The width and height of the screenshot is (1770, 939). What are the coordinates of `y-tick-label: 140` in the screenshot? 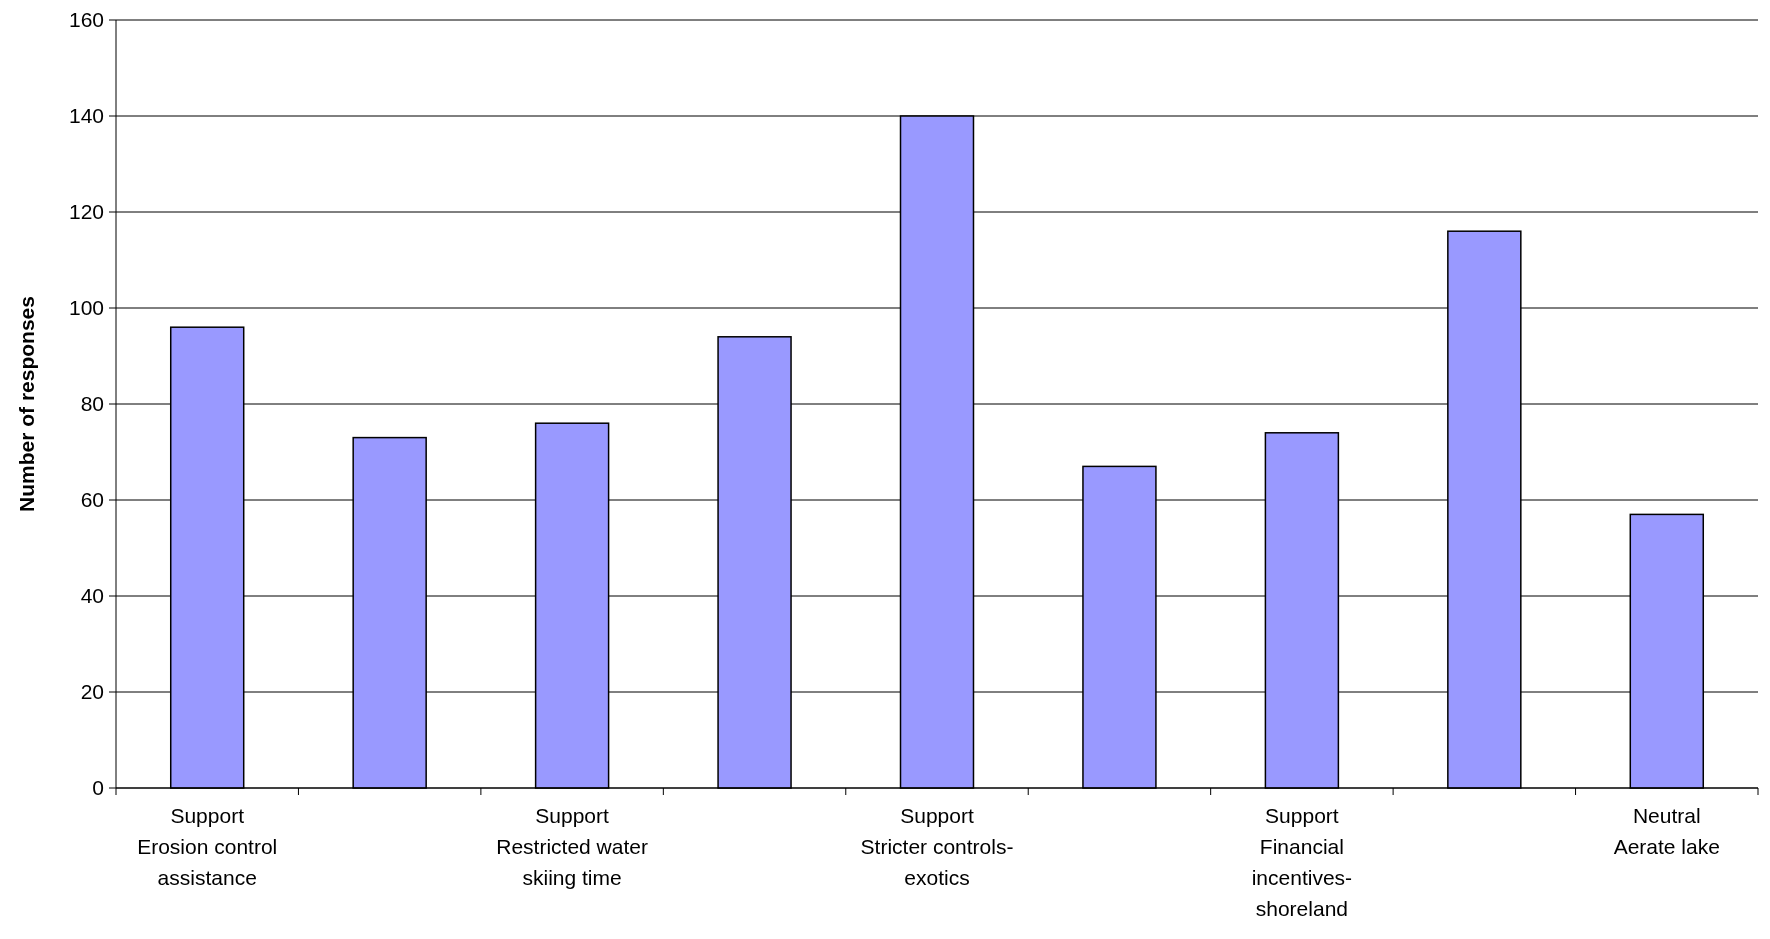 It's located at (86, 116).